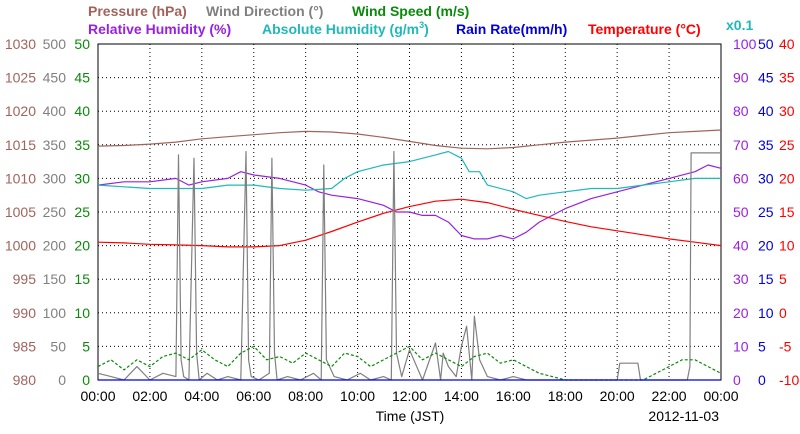 Image resolution: width=800 pixels, height=434 pixels. I want to click on y-tick-label-wind-speed: 50, so click(82, 44).